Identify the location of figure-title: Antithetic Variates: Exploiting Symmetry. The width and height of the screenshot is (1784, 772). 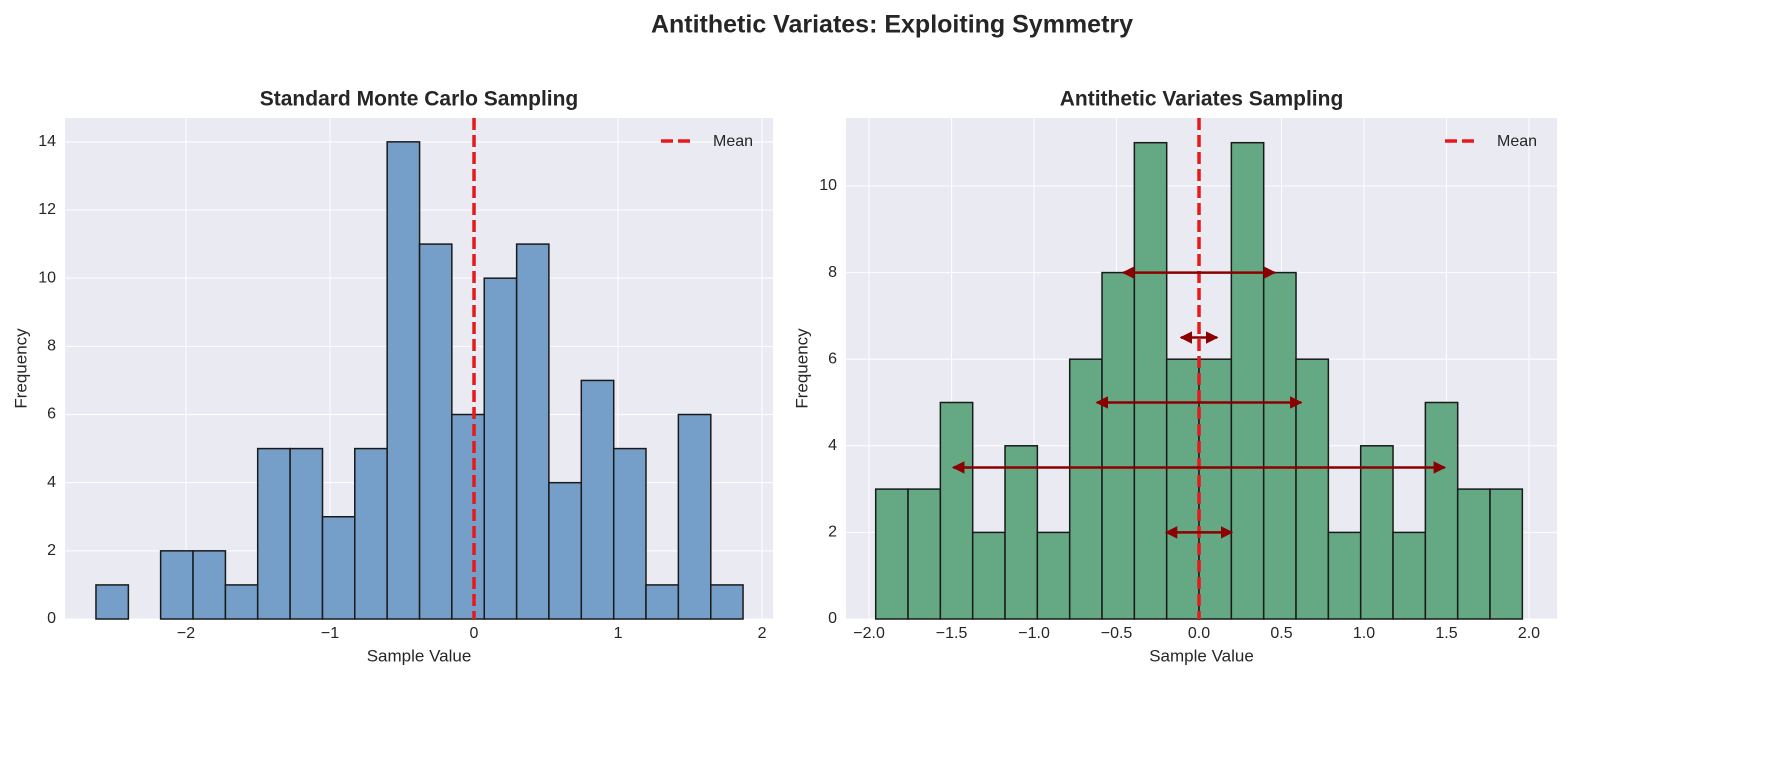
(892, 25).